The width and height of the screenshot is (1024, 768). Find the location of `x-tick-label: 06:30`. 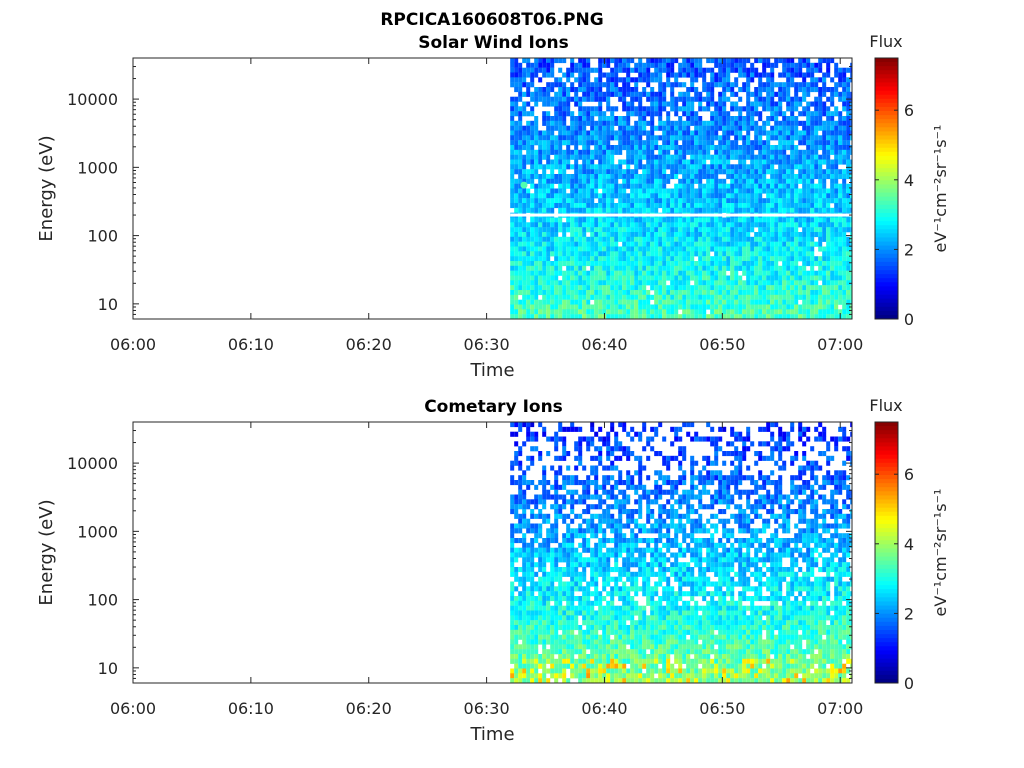

x-tick-label: 06:30 is located at coordinates (487, 344).